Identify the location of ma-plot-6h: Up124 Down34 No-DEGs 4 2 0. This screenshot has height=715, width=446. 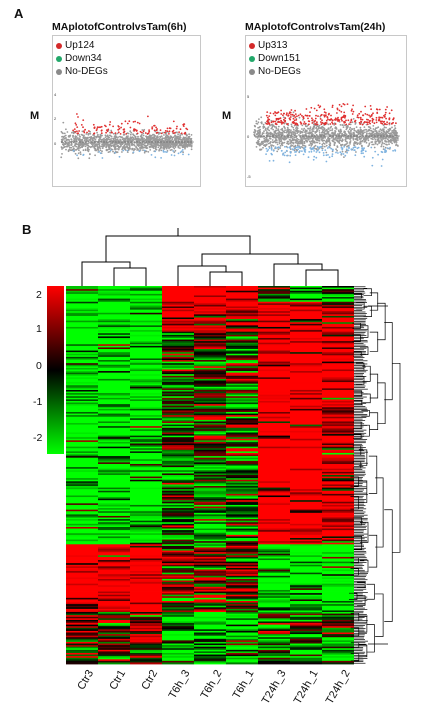
(126, 111).